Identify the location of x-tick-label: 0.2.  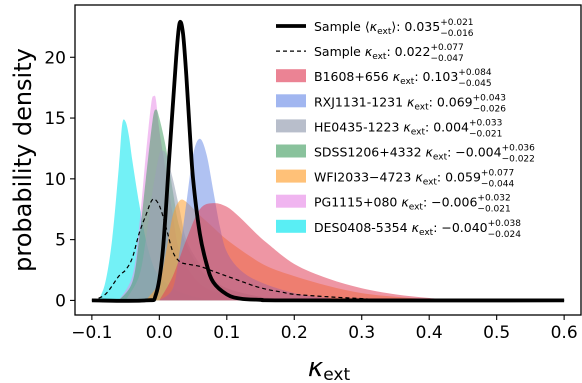
(294, 333).